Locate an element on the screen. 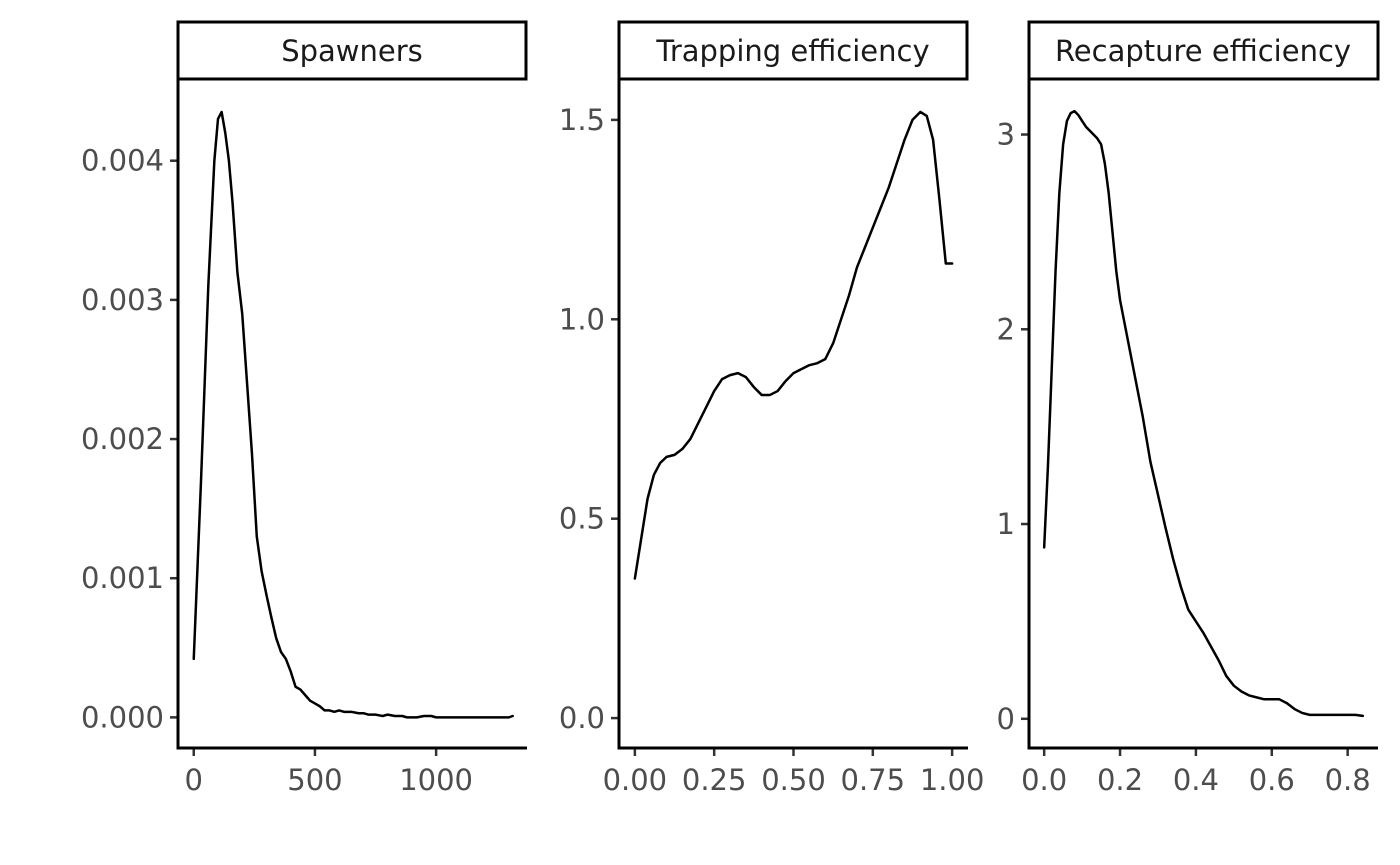 The width and height of the screenshot is (1400, 865). panel-title-recapture-efficiency: Recapture efficiency is located at coordinates (1203, 51).